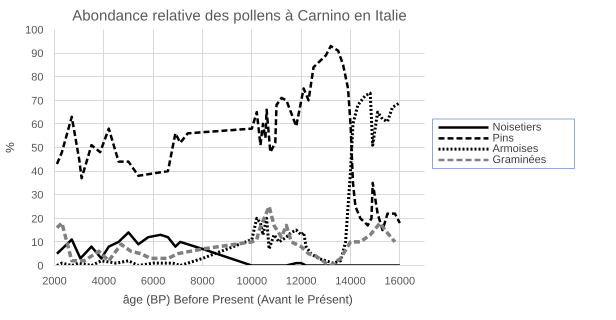  What do you see at coordinates (104, 282) in the screenshot?
I see `x-tick-label: 4000` at bounding box center [104, 282].